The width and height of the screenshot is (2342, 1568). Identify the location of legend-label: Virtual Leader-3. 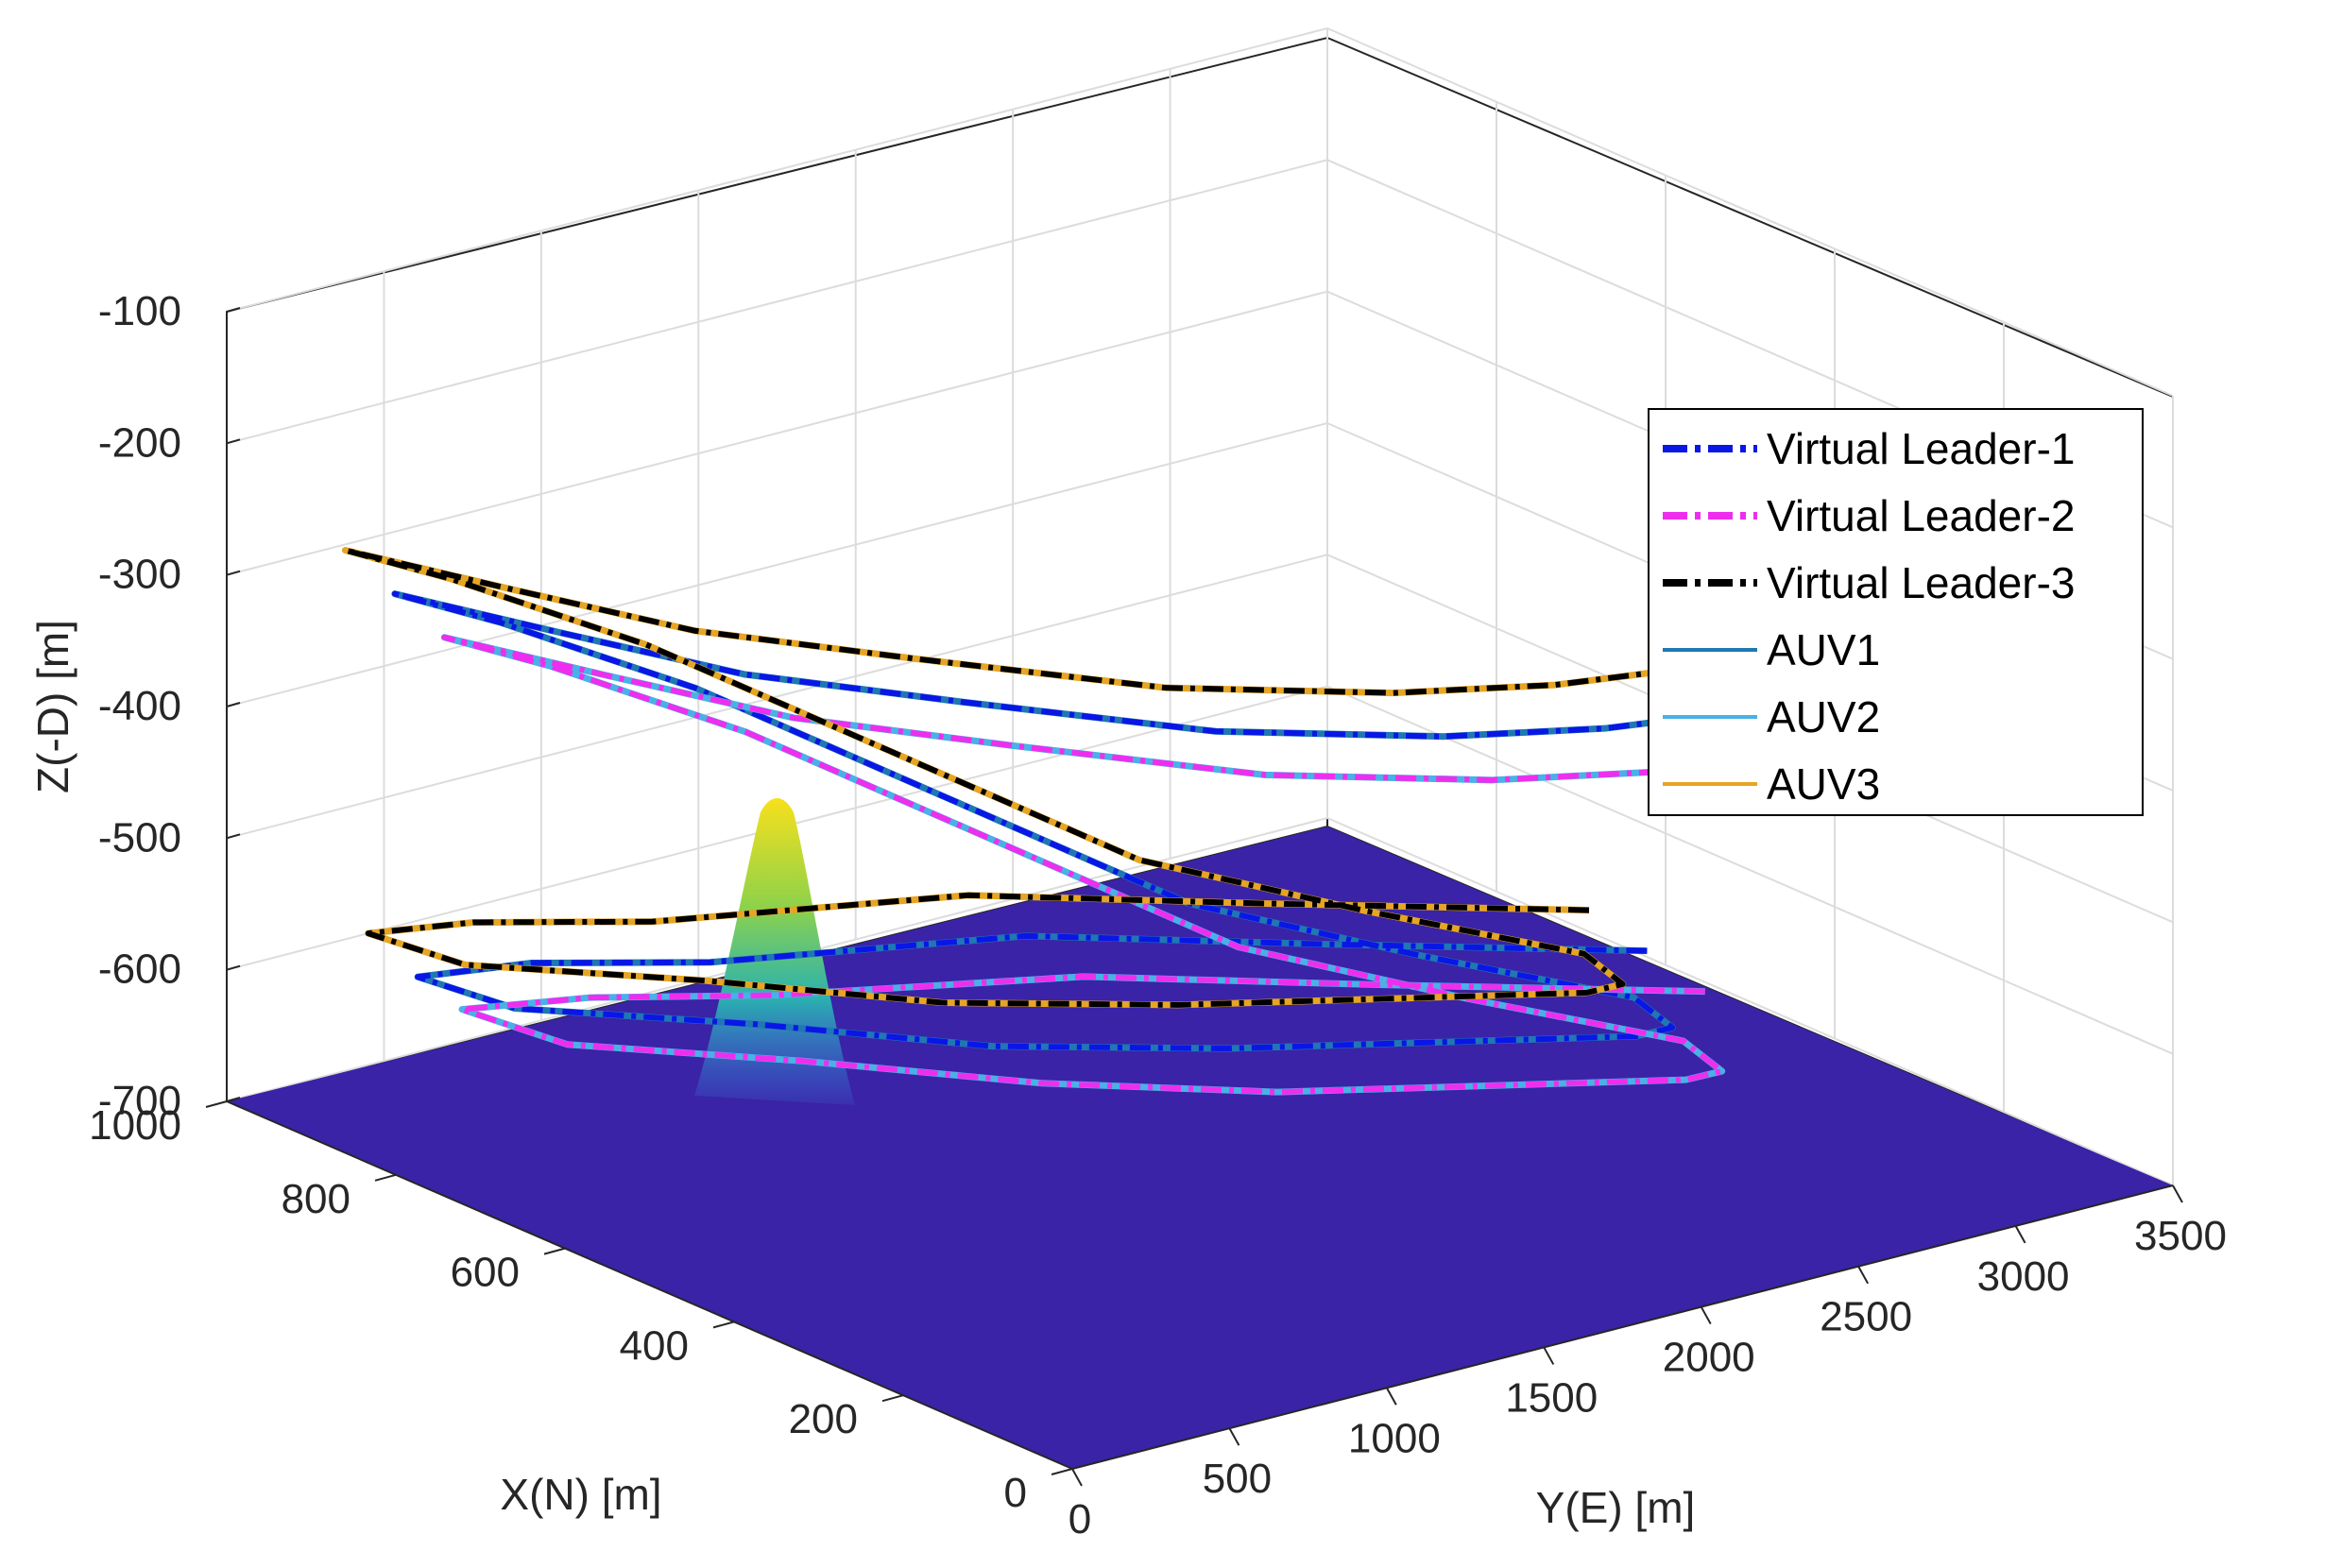
(1921, 582).